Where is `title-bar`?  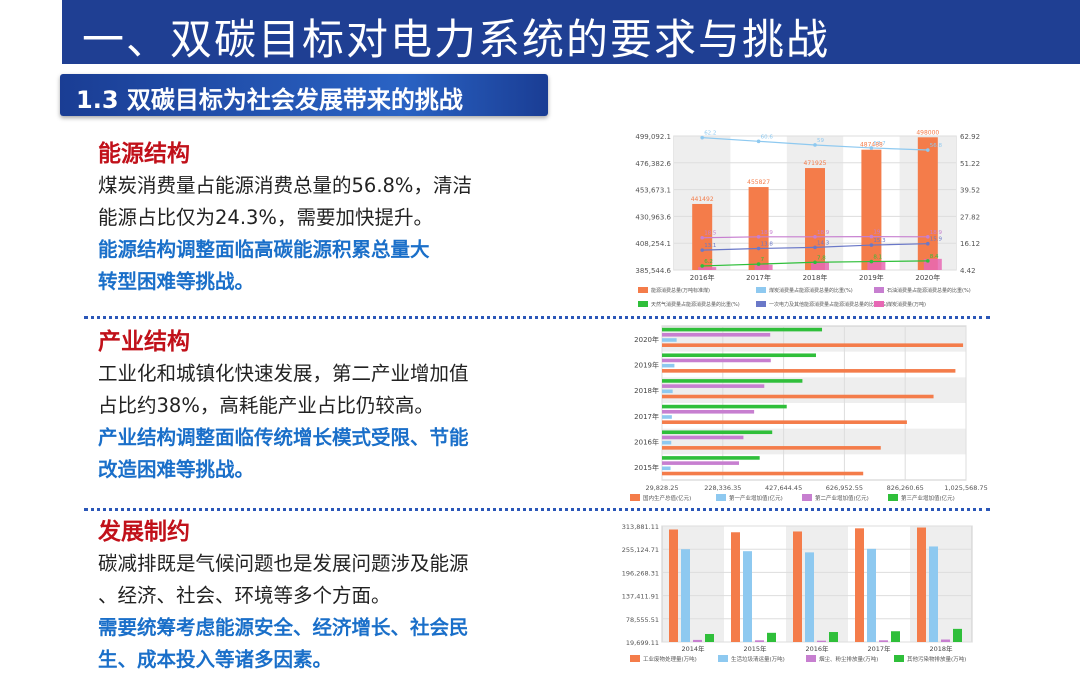 title-bar is located at coordinates (571, 32).